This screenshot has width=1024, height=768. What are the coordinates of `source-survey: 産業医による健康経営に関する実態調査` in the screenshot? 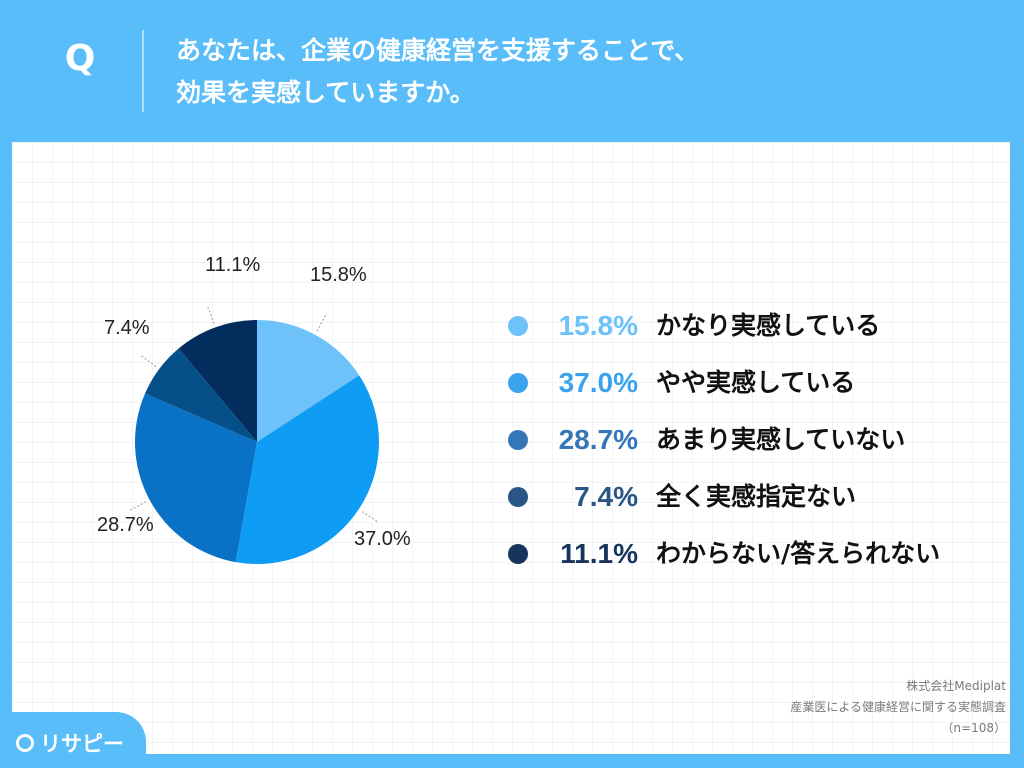 It's located at (898, 707).